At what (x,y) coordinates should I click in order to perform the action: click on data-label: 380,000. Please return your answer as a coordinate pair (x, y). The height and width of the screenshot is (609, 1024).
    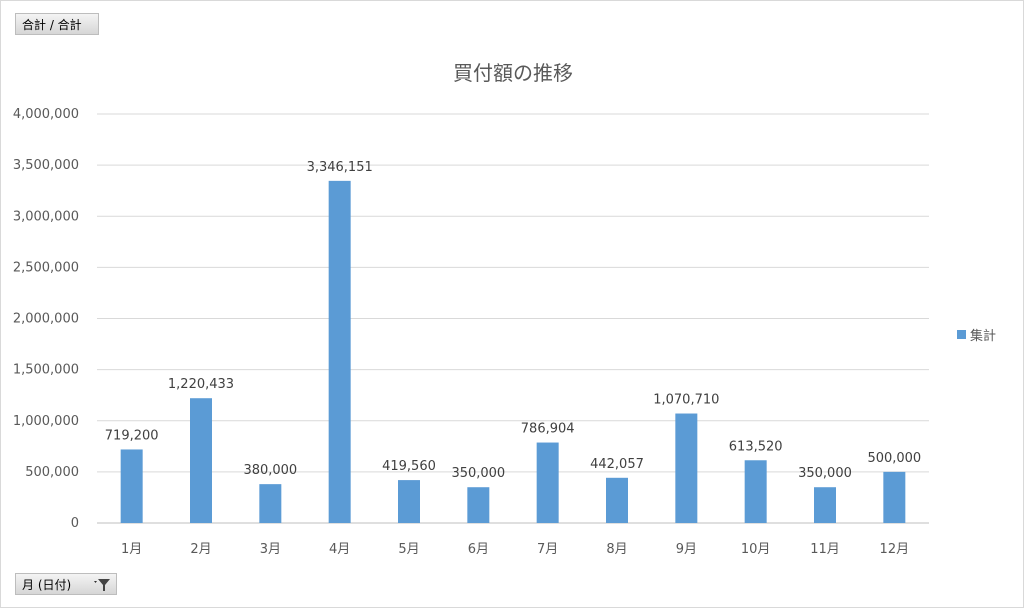
    Looking at the image, I should click on (270, 470).